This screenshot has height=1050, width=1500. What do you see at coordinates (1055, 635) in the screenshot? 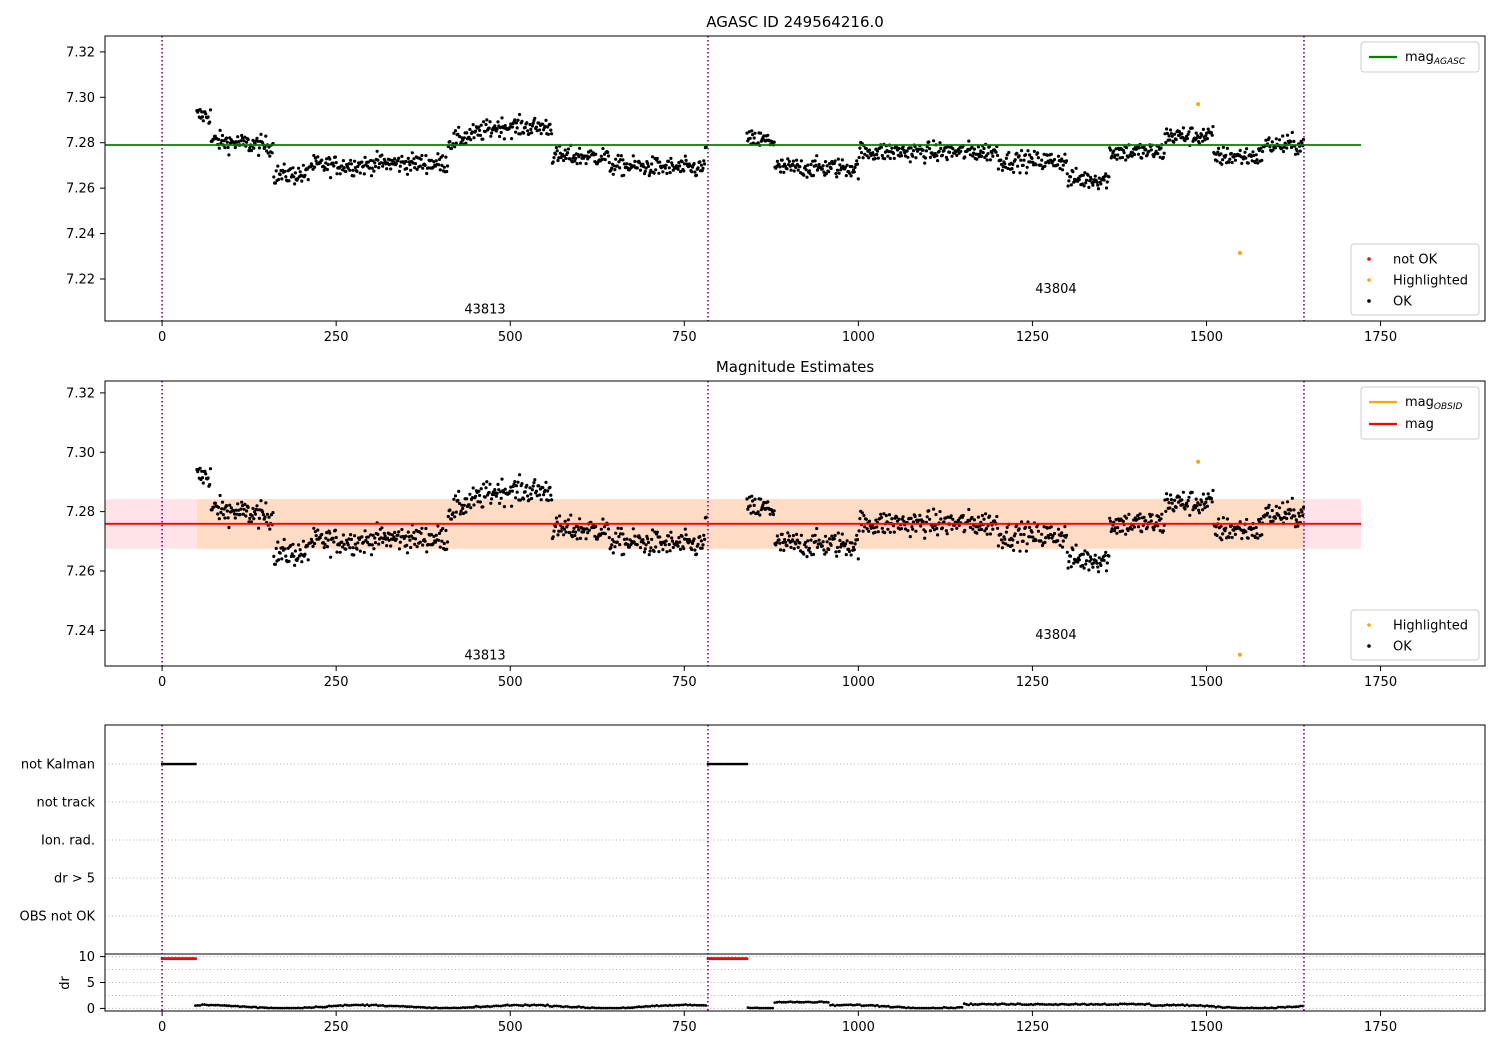
I see `obsid-label: 43804` at bounding box center [1055, 635].